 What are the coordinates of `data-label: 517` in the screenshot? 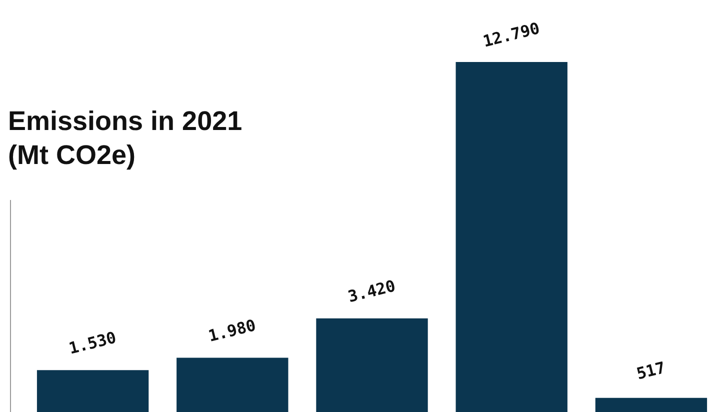 It's located at (651, 371).